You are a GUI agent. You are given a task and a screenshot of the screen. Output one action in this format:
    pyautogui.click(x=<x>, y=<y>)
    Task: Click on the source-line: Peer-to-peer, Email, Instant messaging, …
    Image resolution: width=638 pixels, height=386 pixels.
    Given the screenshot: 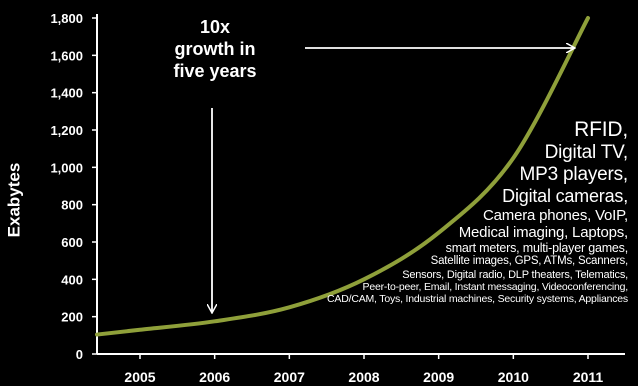 What is the action you would take?
    pyautogui.click(x=495, y=287)
    